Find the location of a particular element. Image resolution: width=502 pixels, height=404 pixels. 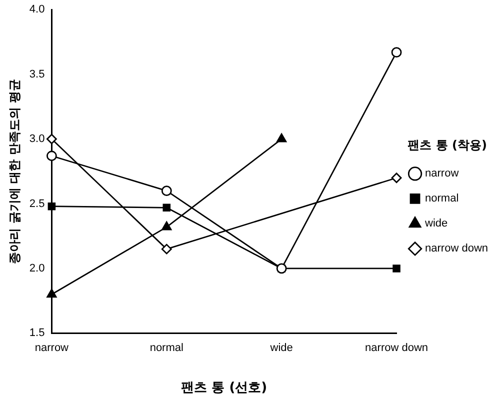

legend-label: narrow down is located at coordinates (456, 248).